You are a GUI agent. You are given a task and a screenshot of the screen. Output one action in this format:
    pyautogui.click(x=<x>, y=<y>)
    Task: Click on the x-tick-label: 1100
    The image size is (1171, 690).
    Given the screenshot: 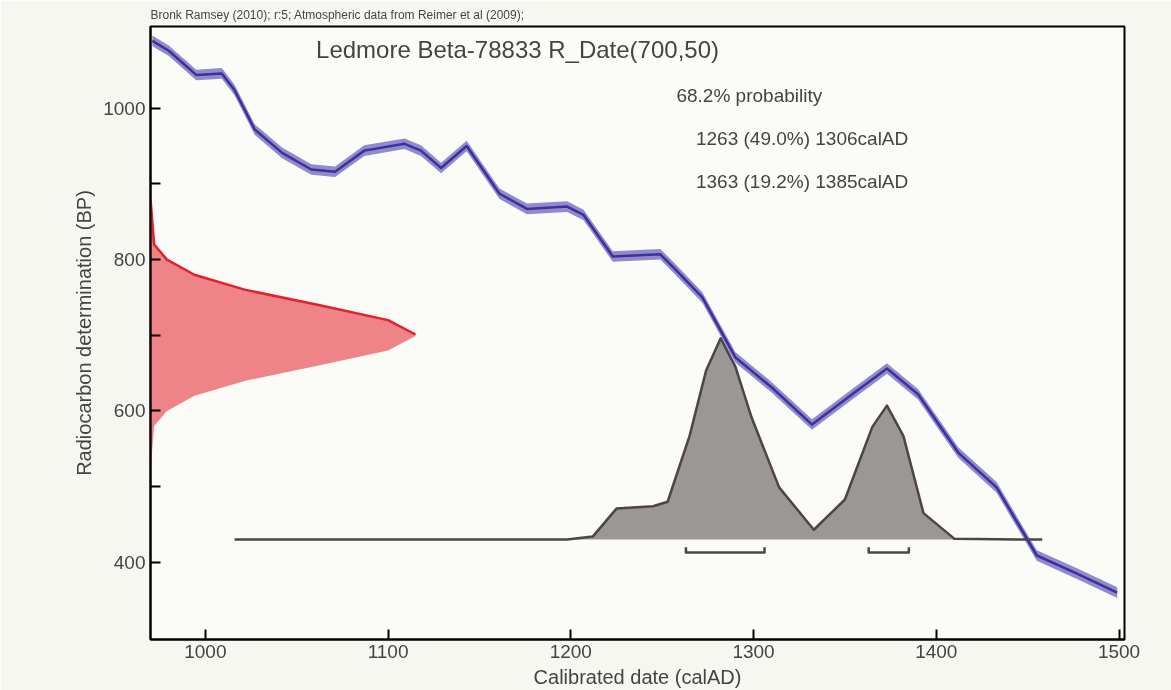 What is the action you would take?
    pyautogui.click(x=388, y=651)
    